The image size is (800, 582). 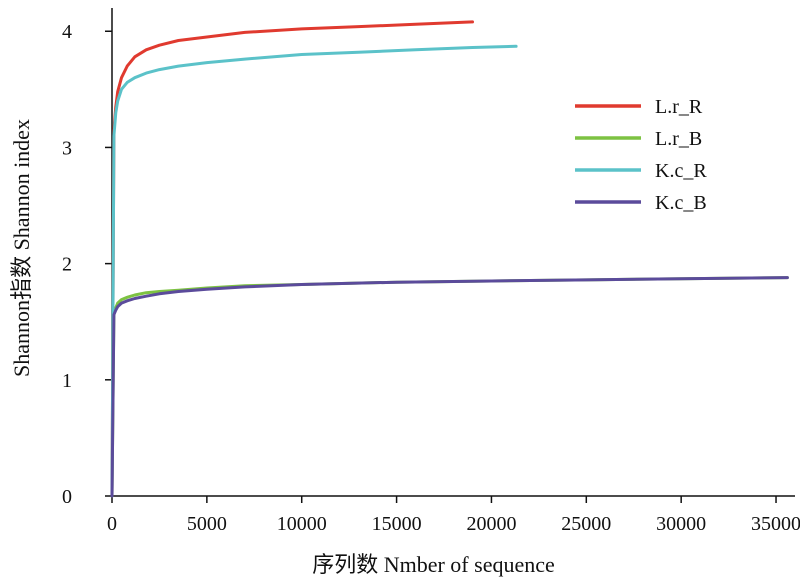 I want to click on x-tick-label: 5000, so click(x=207, y=524).